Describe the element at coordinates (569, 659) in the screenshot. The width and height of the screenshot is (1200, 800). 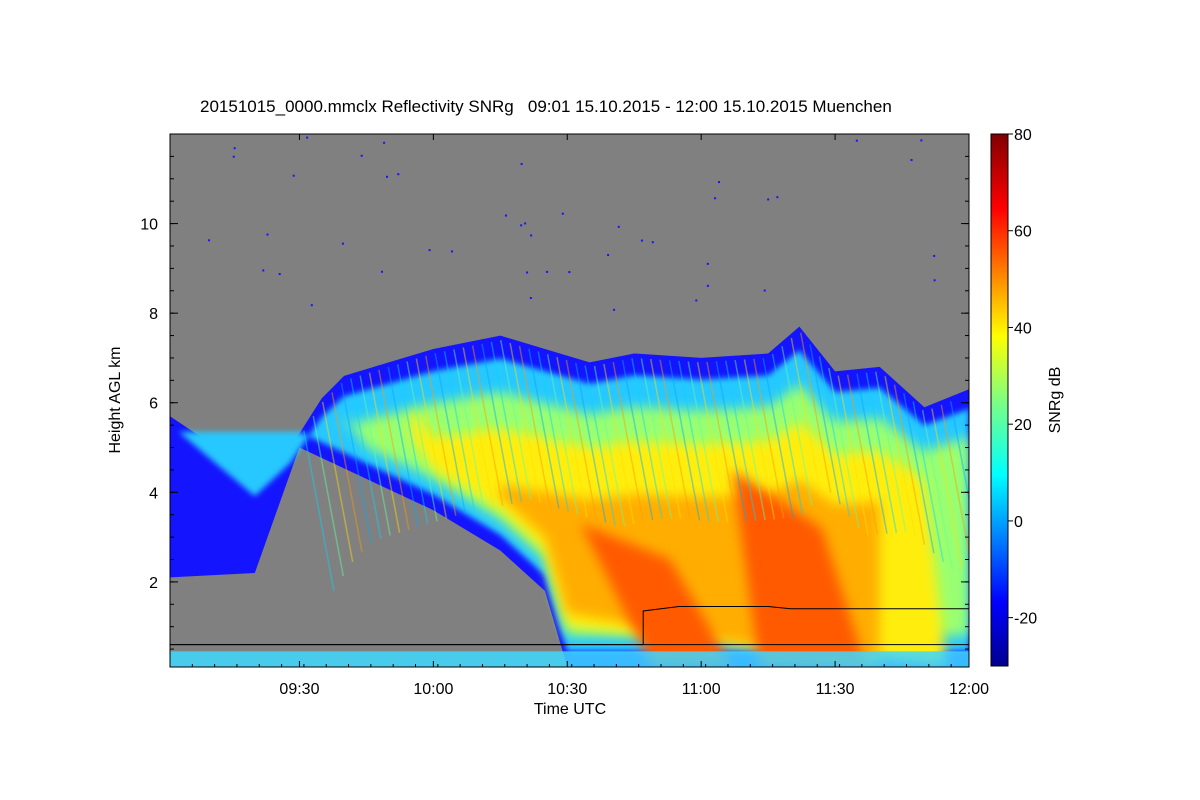
I see `near-ground-band` at that location.